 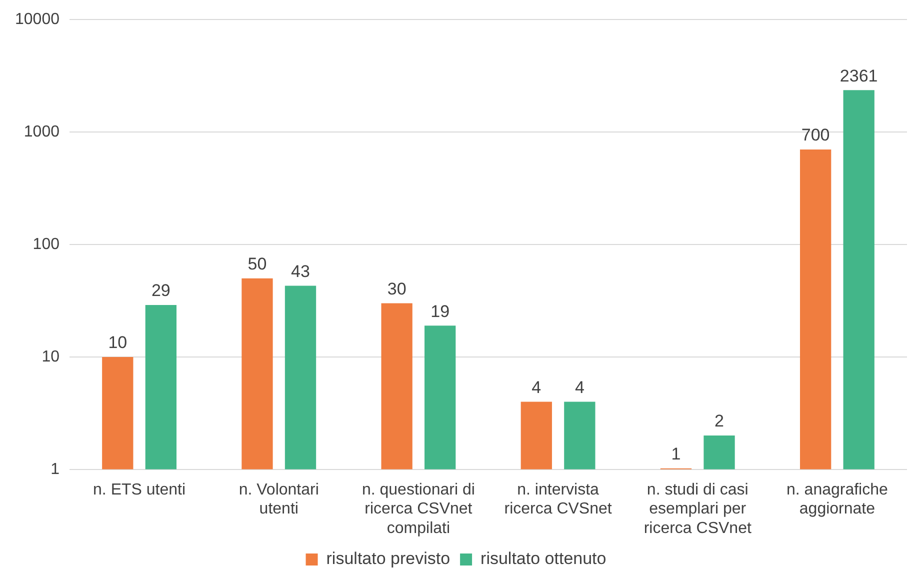 I want to click on data-label: 19, so click(x=440, y=311).